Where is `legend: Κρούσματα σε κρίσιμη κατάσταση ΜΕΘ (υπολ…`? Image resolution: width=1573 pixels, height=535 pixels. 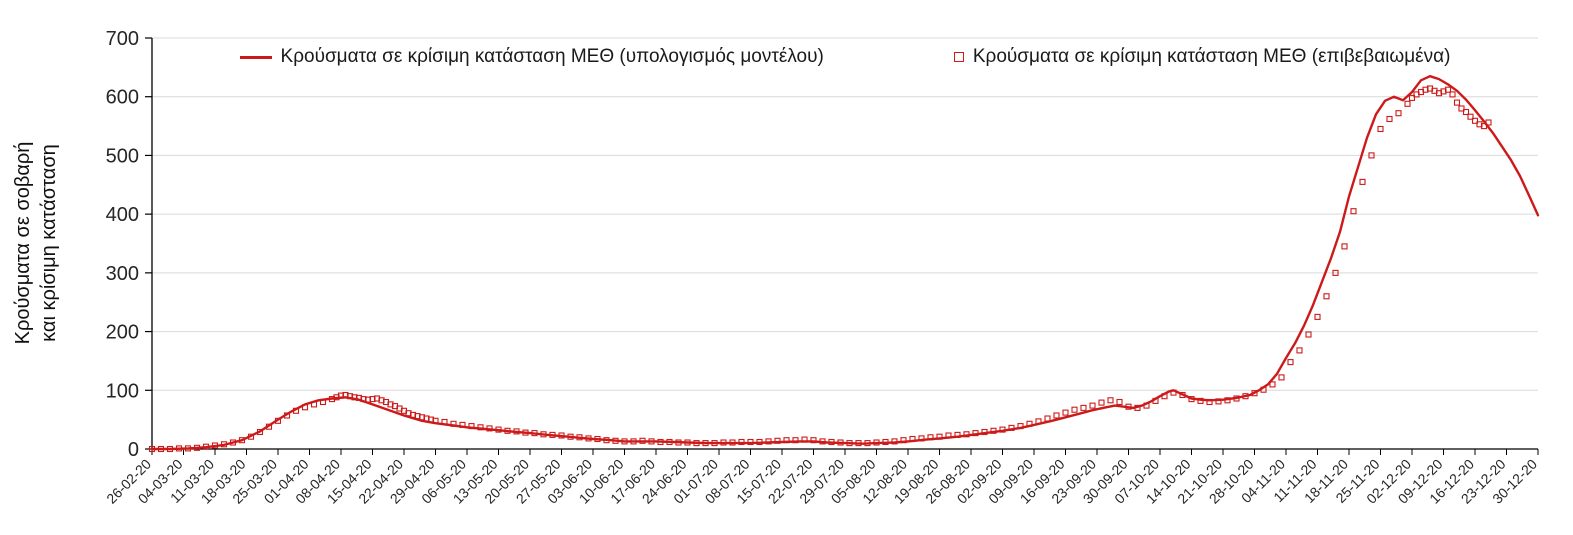
legend: Κρούσματα σε κρίσιμη κατάσταση ΜΕΘ (υπολ… is located at coordinates (845, 57).